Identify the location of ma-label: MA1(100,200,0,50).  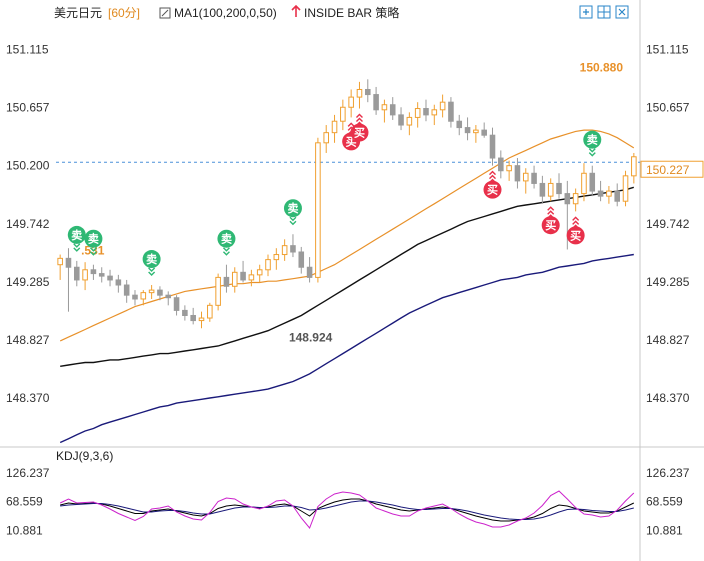
(225, 13).